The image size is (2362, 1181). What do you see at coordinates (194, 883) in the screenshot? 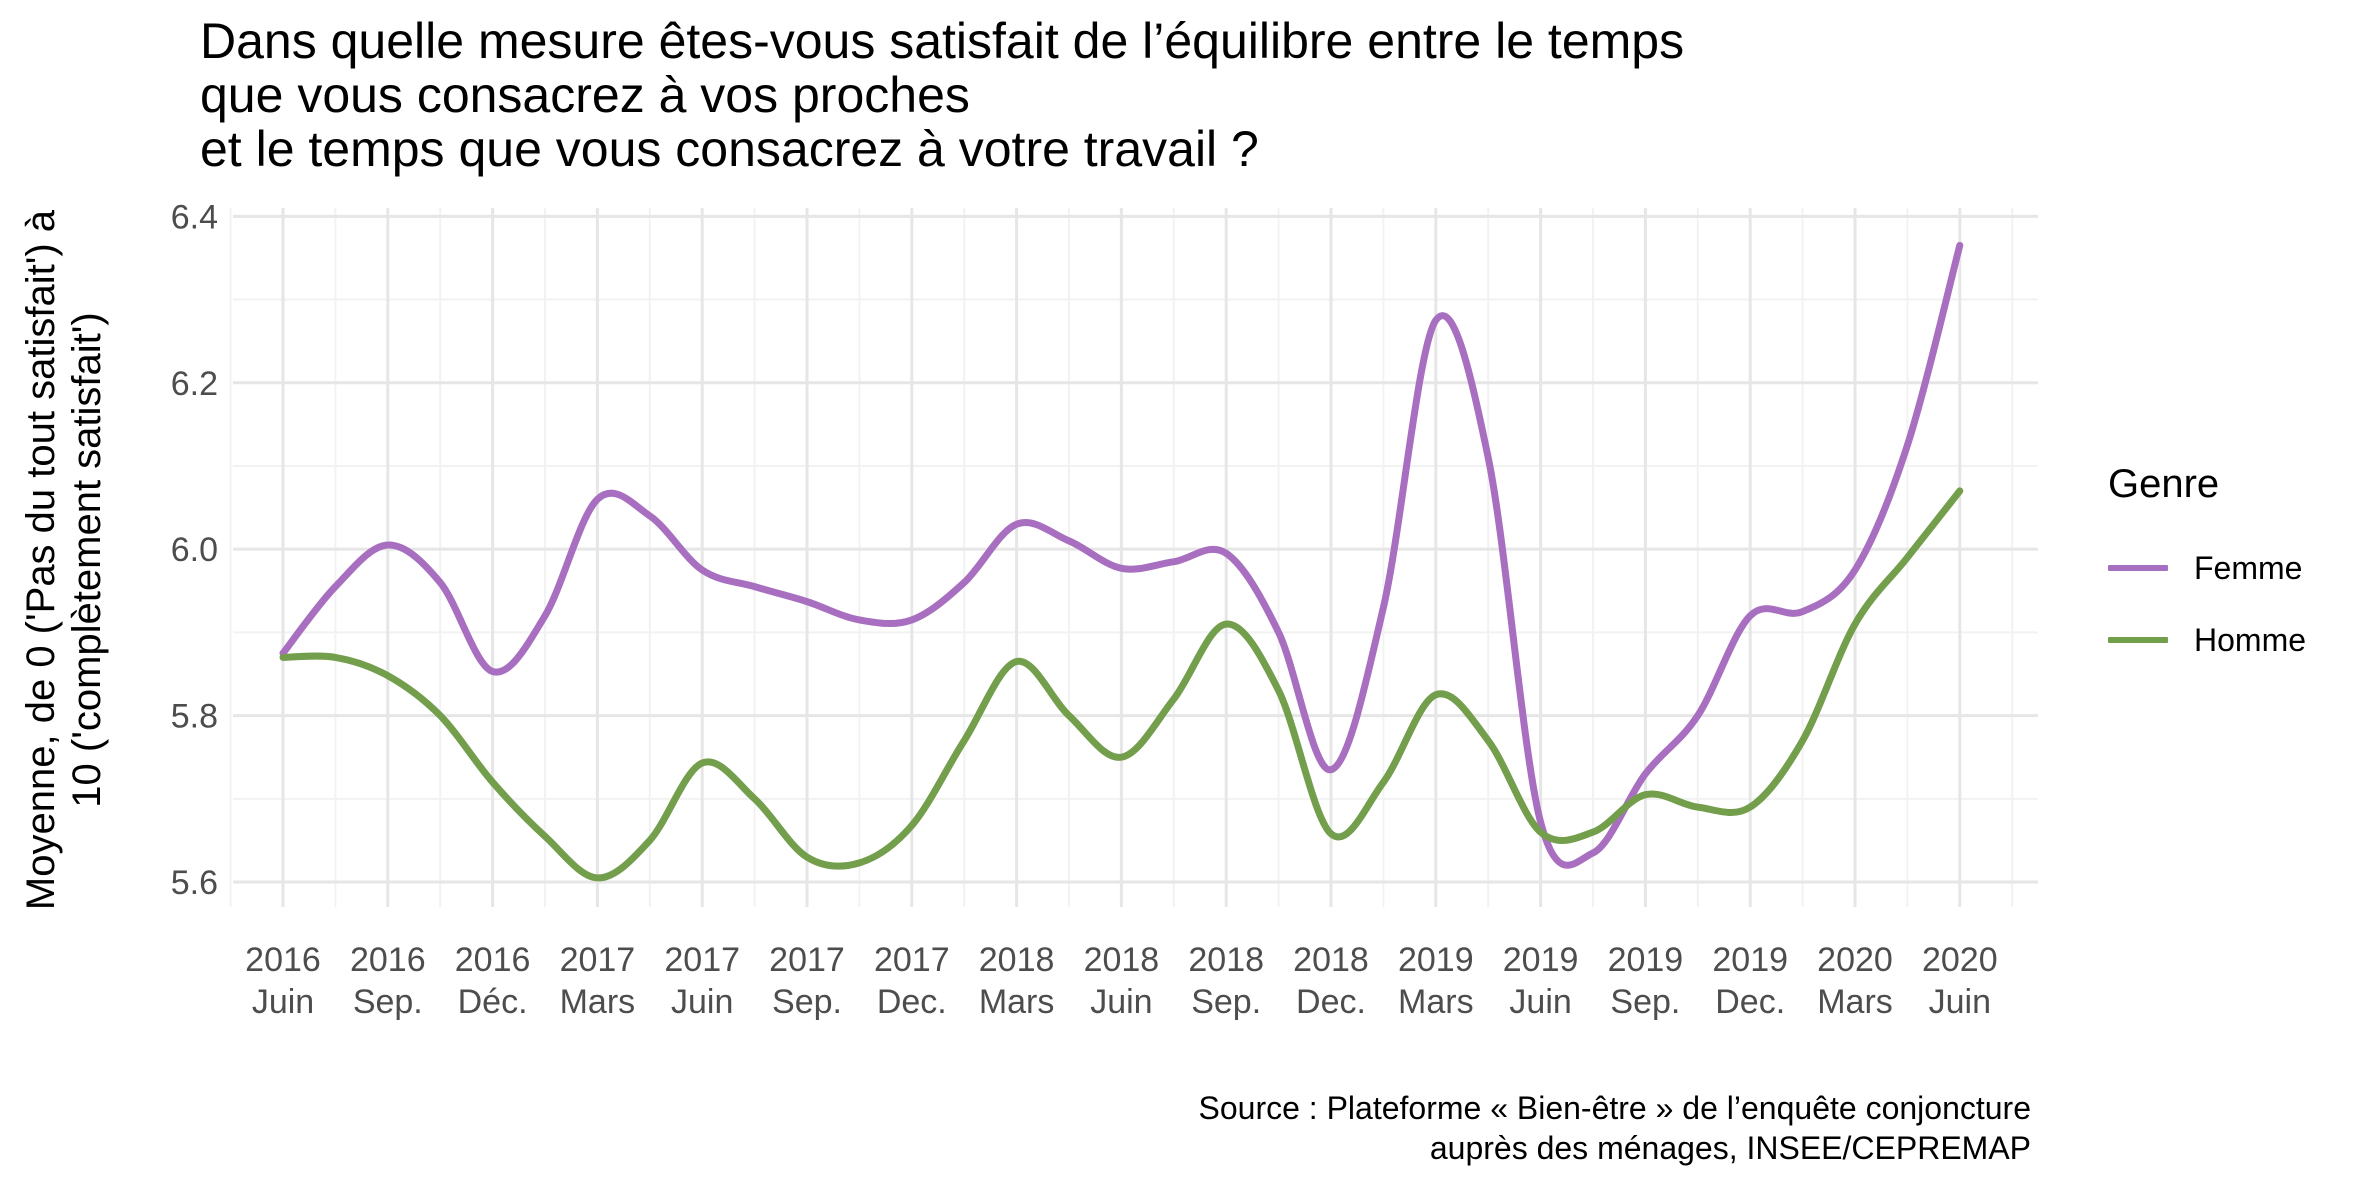
I see `y-tick-label: 5.6` at bounding box center [194, 883].